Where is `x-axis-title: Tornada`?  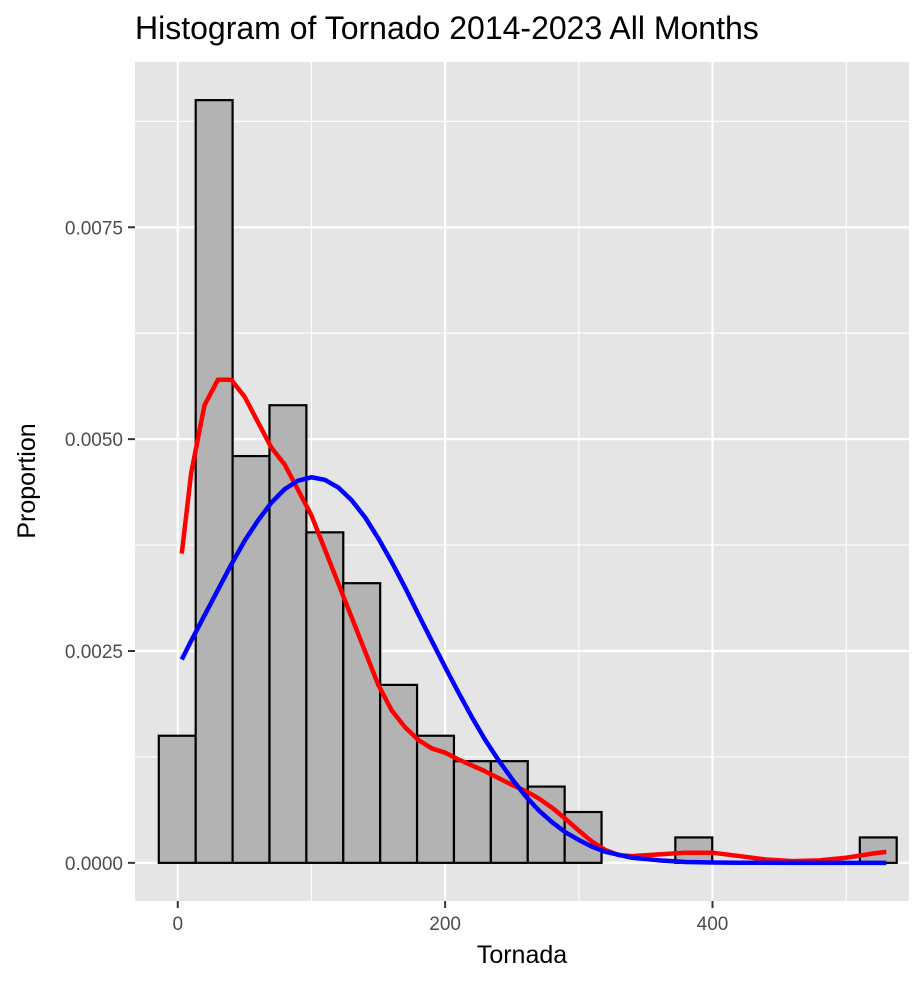 x-axis-title: Tornada is located at coordinates (522, 955).